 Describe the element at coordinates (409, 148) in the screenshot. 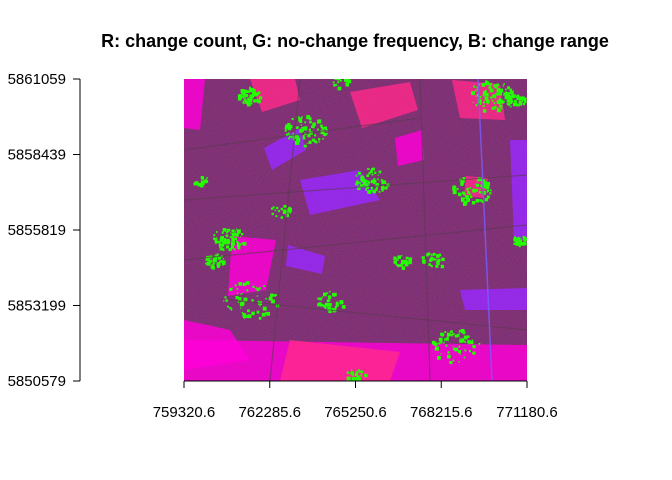

I see `raster-field-patch` at that location.